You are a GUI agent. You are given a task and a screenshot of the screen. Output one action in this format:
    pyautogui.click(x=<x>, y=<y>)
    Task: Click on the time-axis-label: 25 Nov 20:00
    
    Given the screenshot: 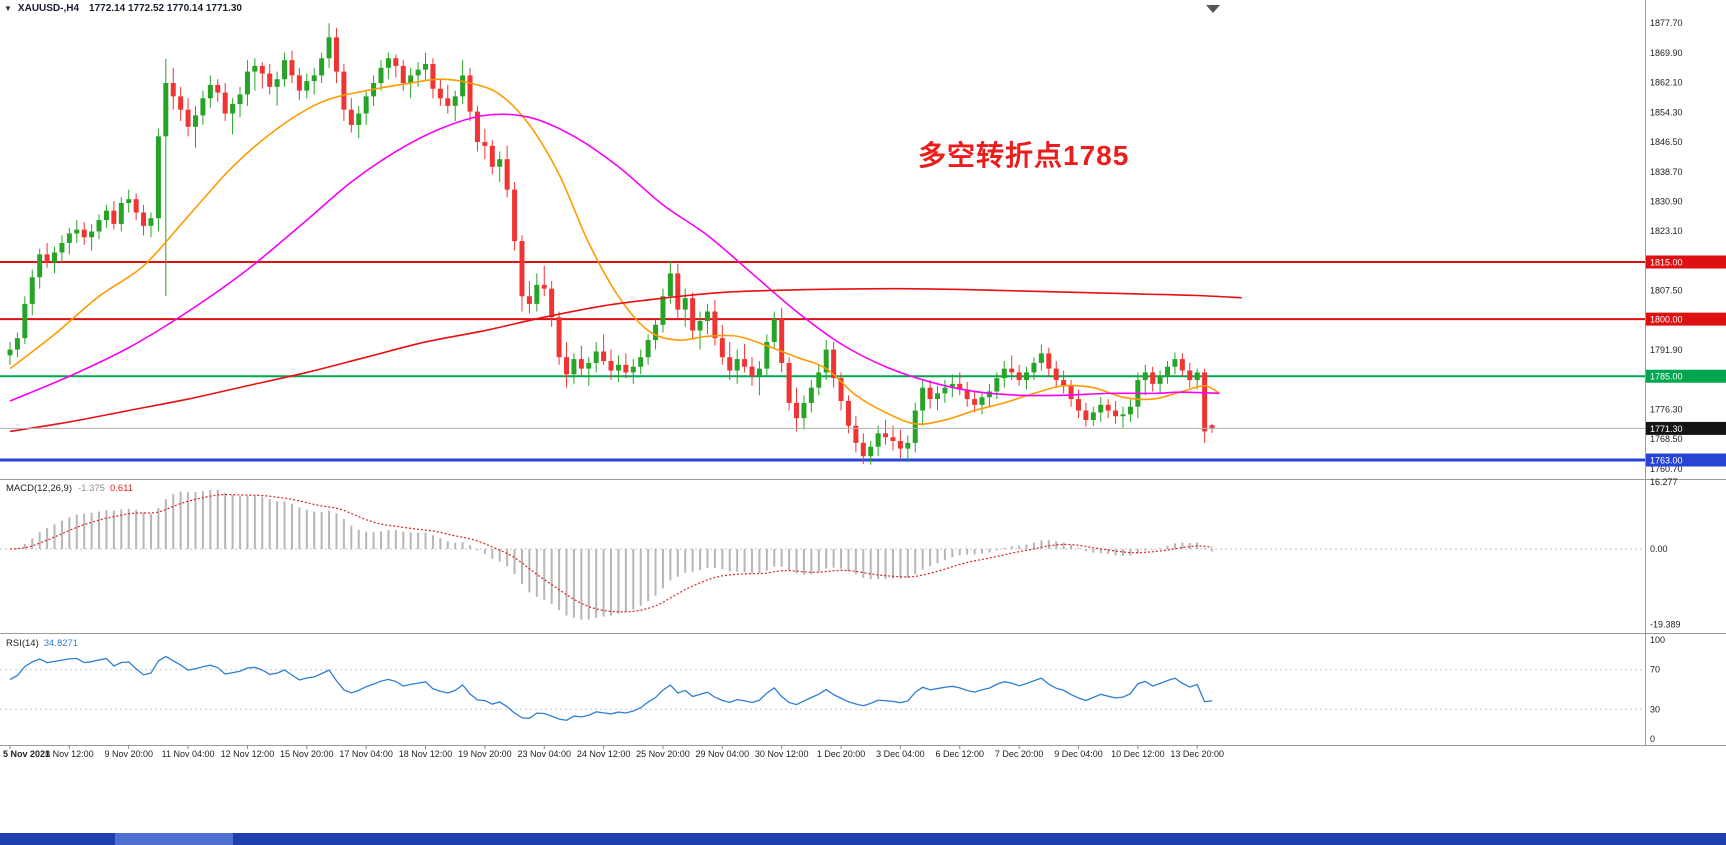 What is the action you would take?
    pyautogui.click(x=663, y=754)
    